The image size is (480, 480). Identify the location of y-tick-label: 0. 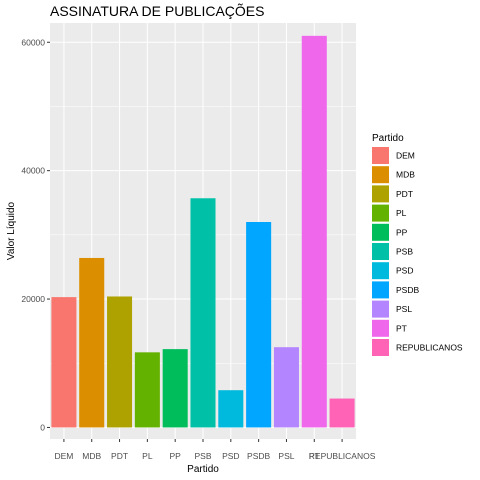
(42, 427).